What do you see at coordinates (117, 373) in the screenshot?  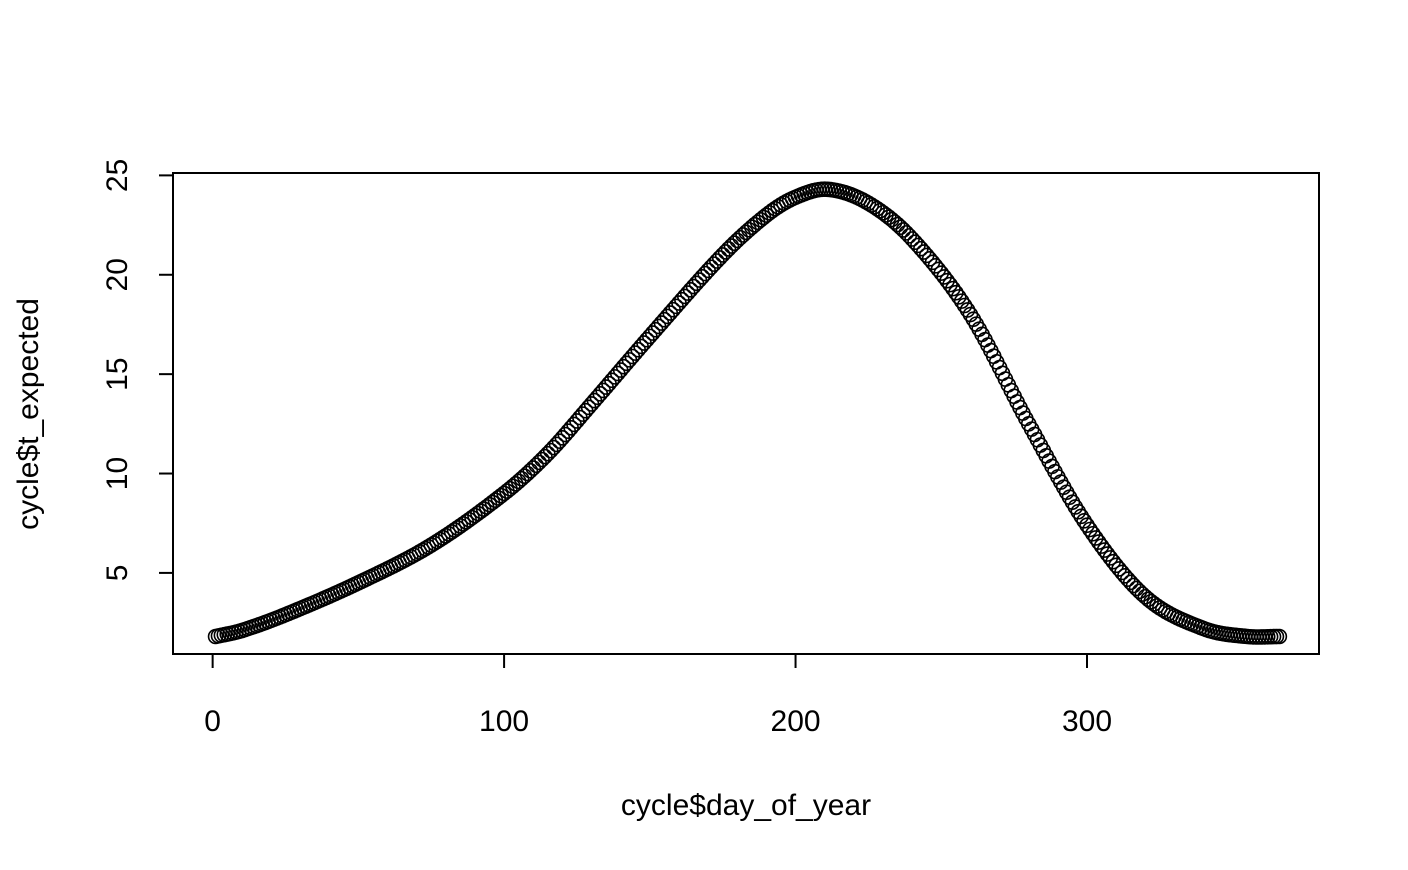 I see `y-tick-label: 15` at bounding box center [117, 373].